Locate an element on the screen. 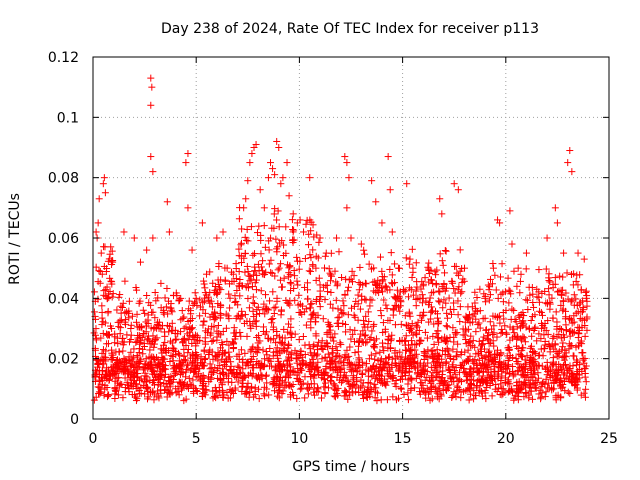 The width and height of the screenshot is (640, 480). x-tick-label: 5 is located at coordinates (196, 439).